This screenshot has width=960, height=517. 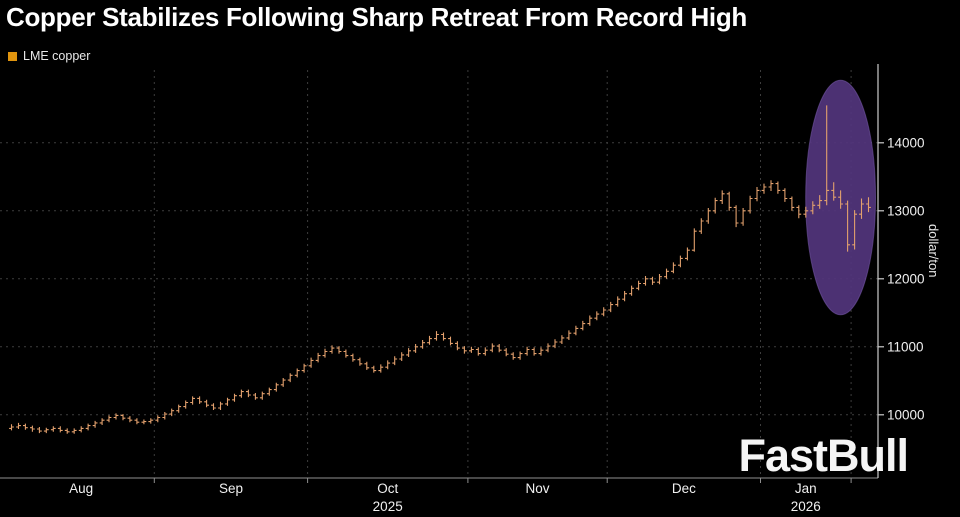 I want to click on legend-swatch, so click(x=12, y=56).